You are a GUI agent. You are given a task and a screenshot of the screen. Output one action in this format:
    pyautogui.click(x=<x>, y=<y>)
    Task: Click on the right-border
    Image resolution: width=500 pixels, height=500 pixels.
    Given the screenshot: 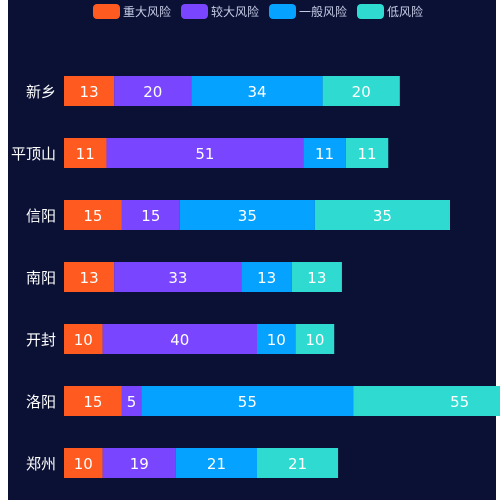 What is the action you would take?
    pyautogui.click(x=498, y=250)
    